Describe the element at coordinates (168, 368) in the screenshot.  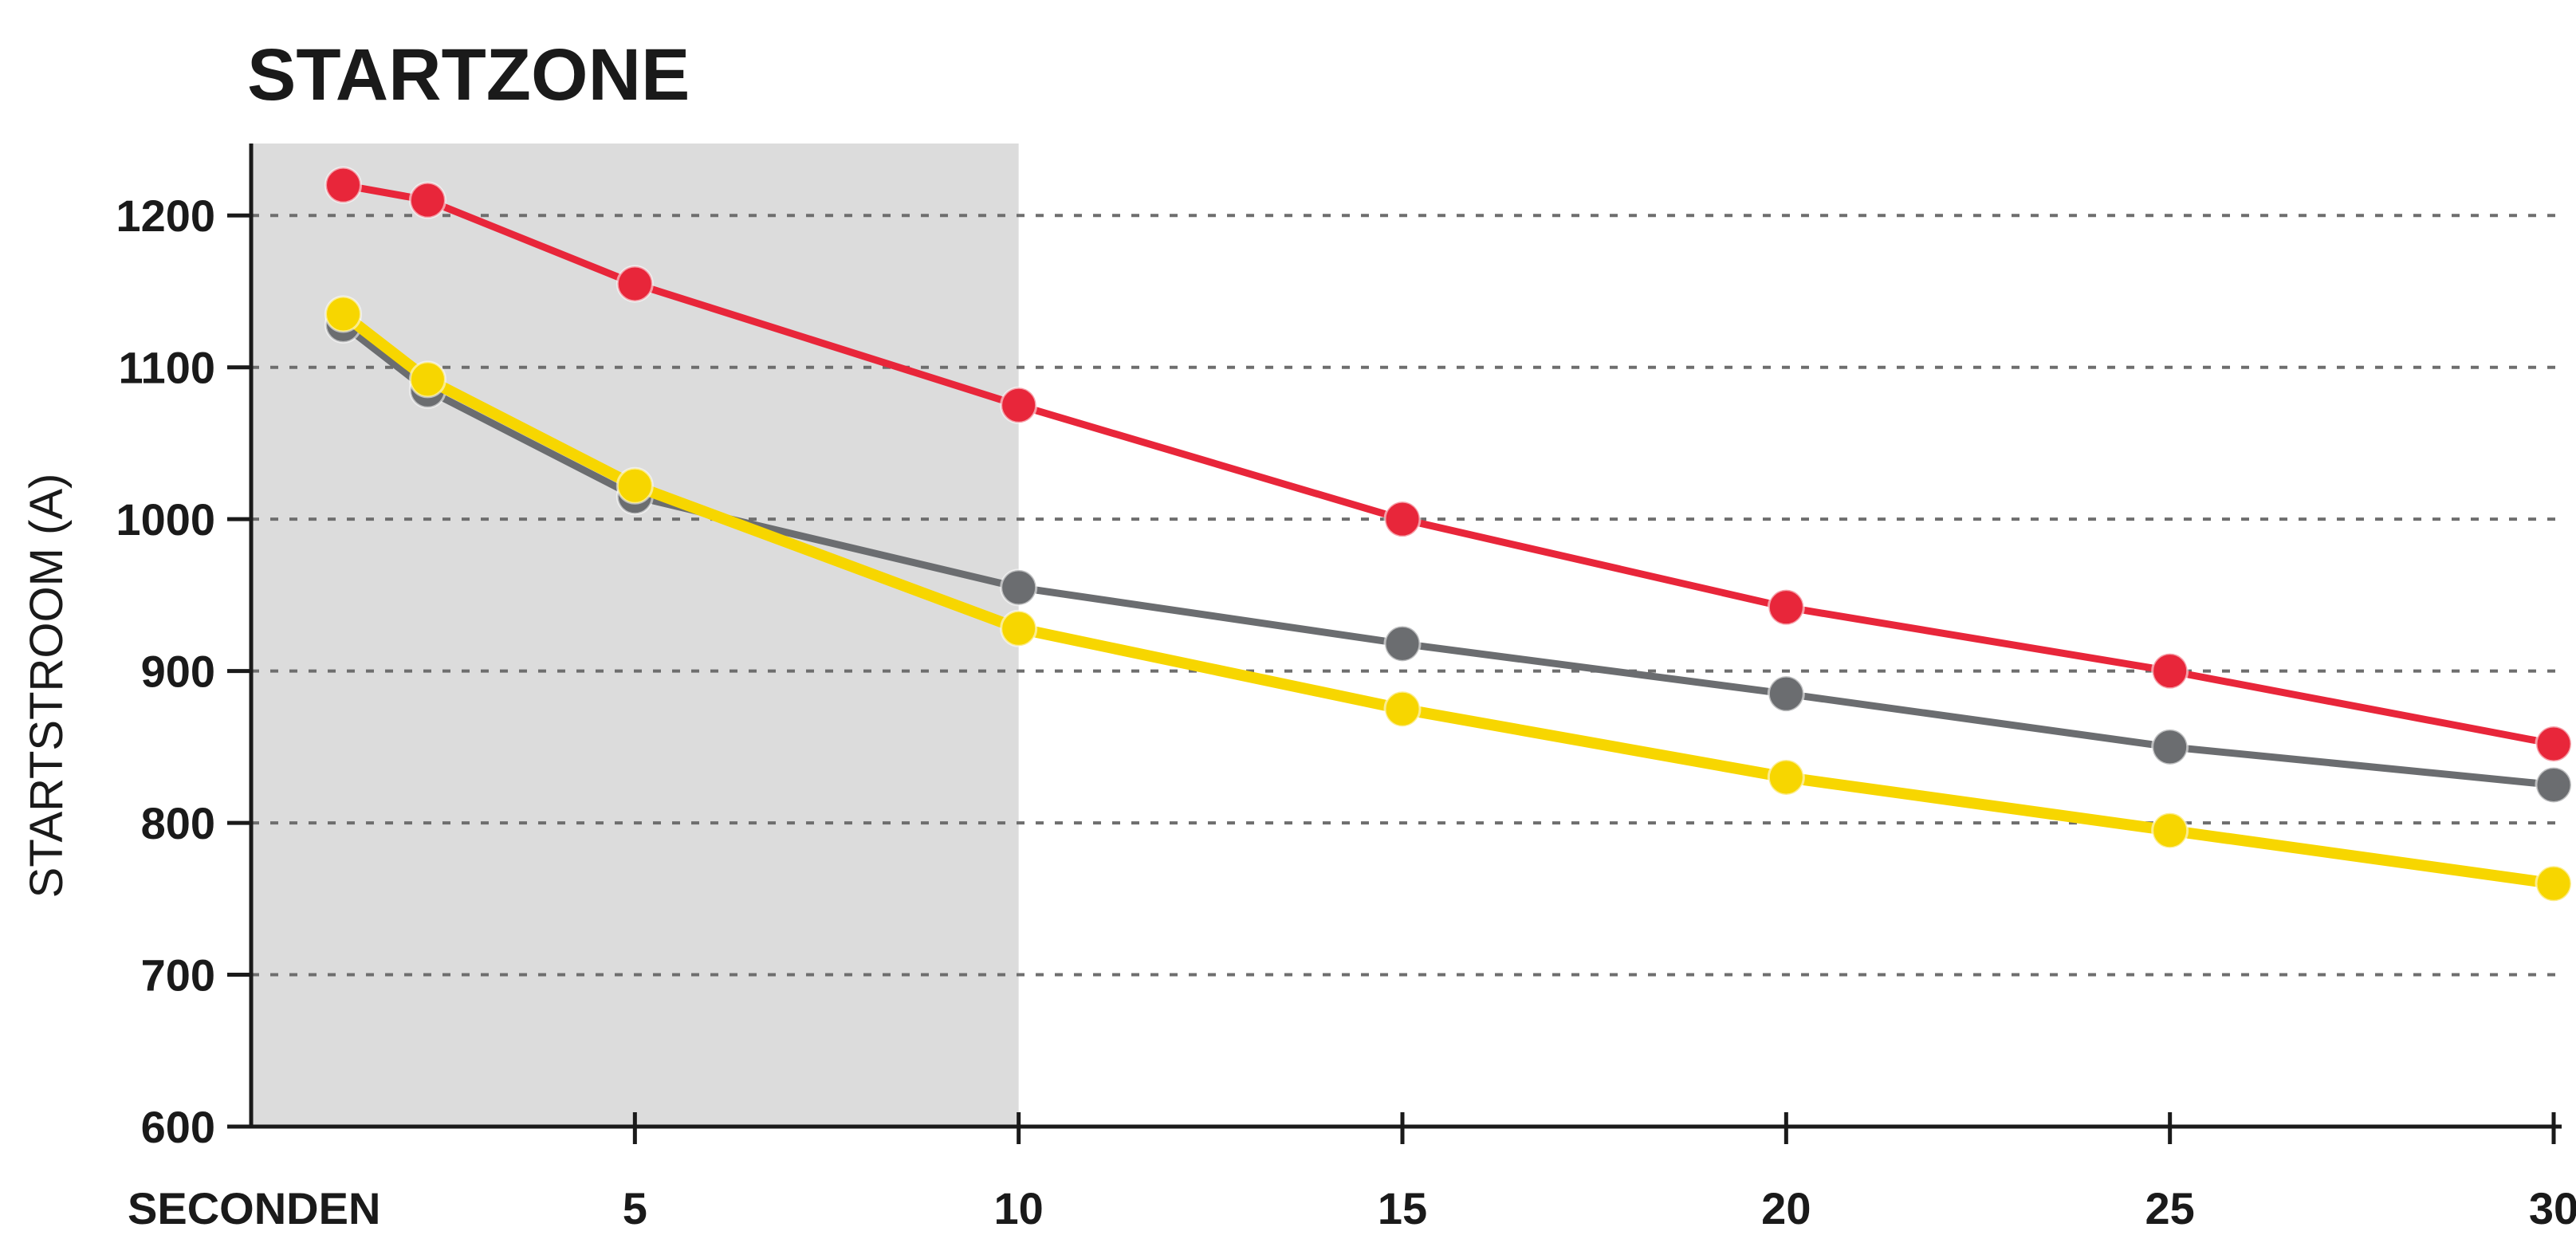
I see `y-tick-label-1100: 1100` at that location.